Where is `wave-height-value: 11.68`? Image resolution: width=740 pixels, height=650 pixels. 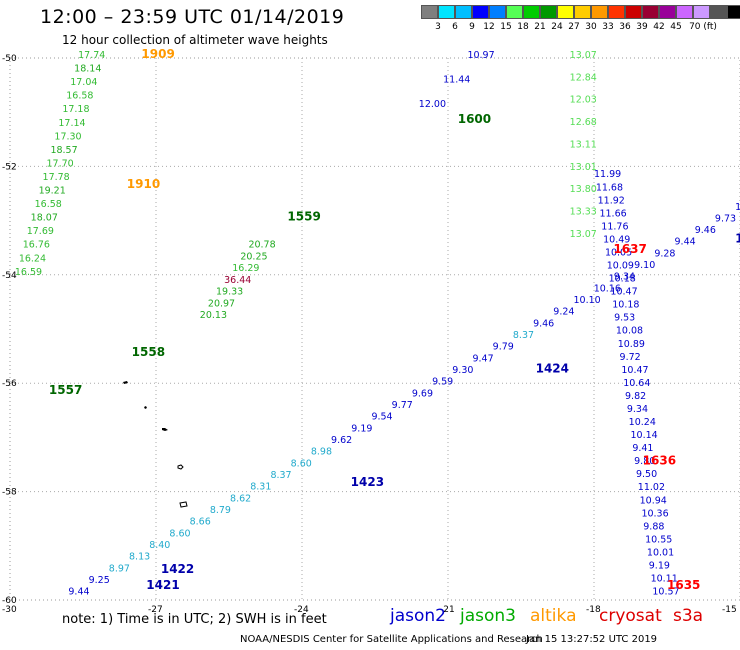
wave-height-value: 11.68 is located at coordinates (609, 187).